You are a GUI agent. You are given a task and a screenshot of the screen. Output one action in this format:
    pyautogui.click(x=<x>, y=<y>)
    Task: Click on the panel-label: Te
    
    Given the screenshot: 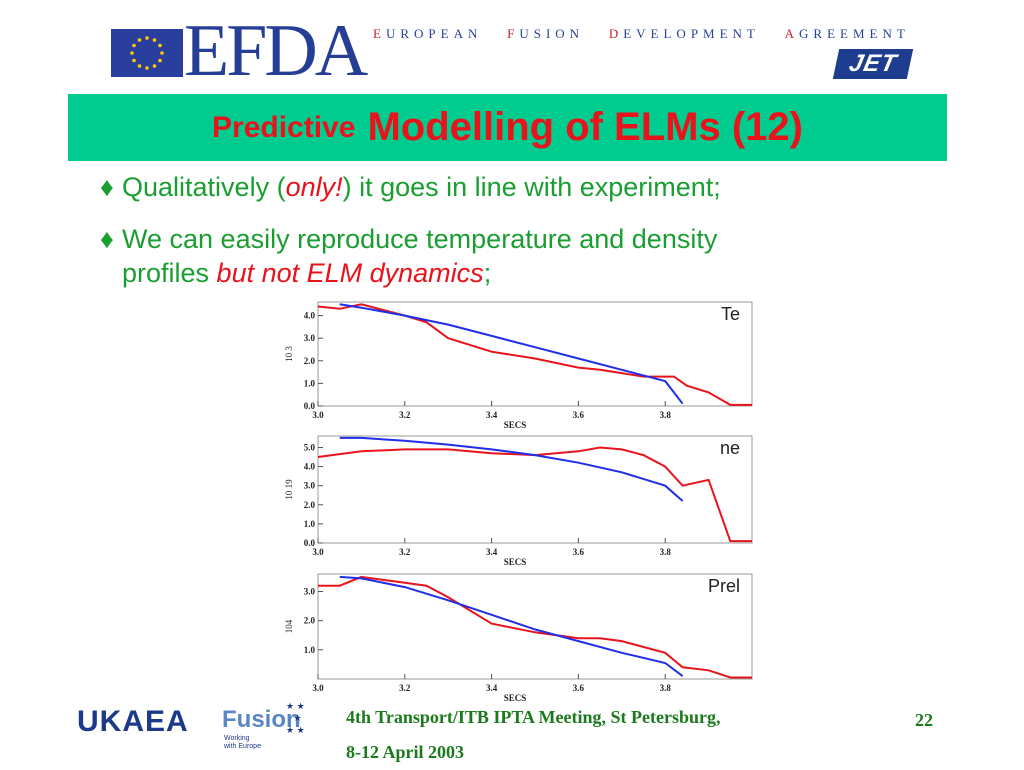 What is the action you would take?
    pyautogui.click(x=730, y=314)
    